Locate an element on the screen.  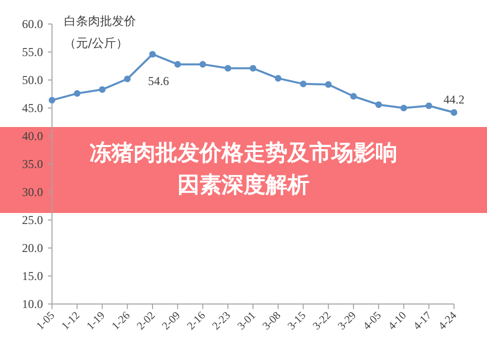
data-label: 44.2 is located at coordinates (454, 99).